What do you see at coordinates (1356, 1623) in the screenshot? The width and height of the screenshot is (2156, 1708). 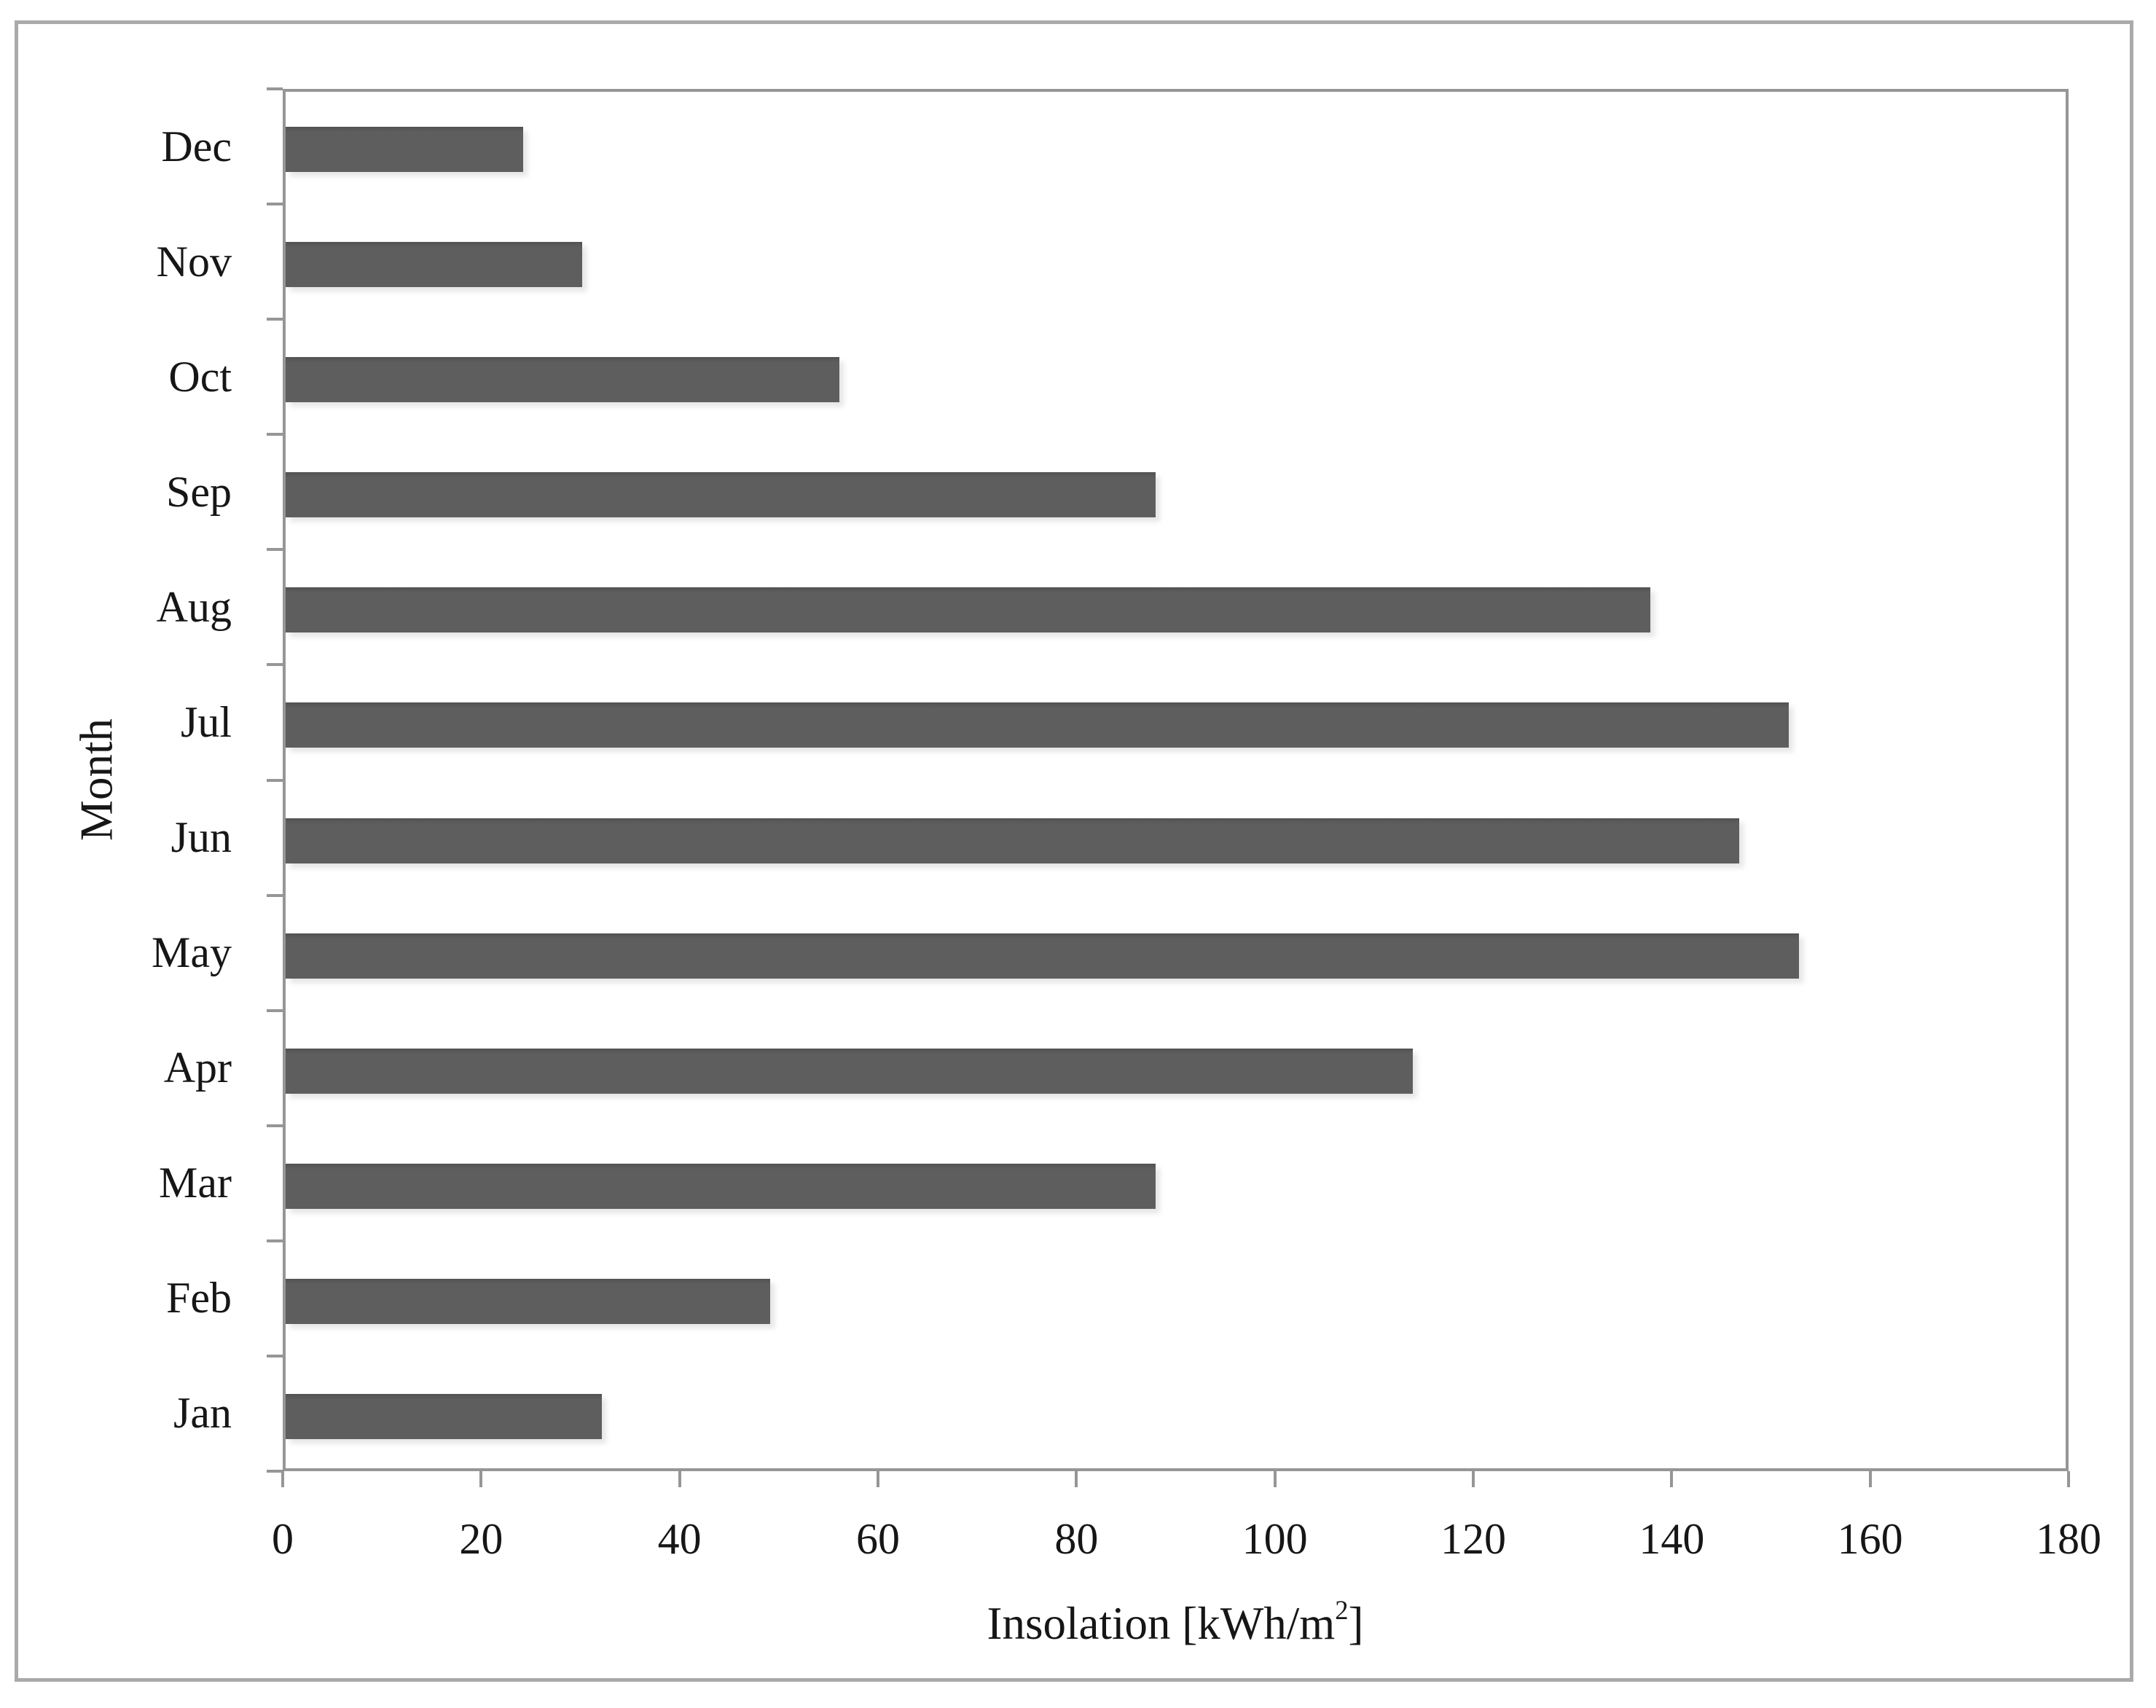 I see `x-axis-title-bracket: ]` at bounding box center [1356, 1623].